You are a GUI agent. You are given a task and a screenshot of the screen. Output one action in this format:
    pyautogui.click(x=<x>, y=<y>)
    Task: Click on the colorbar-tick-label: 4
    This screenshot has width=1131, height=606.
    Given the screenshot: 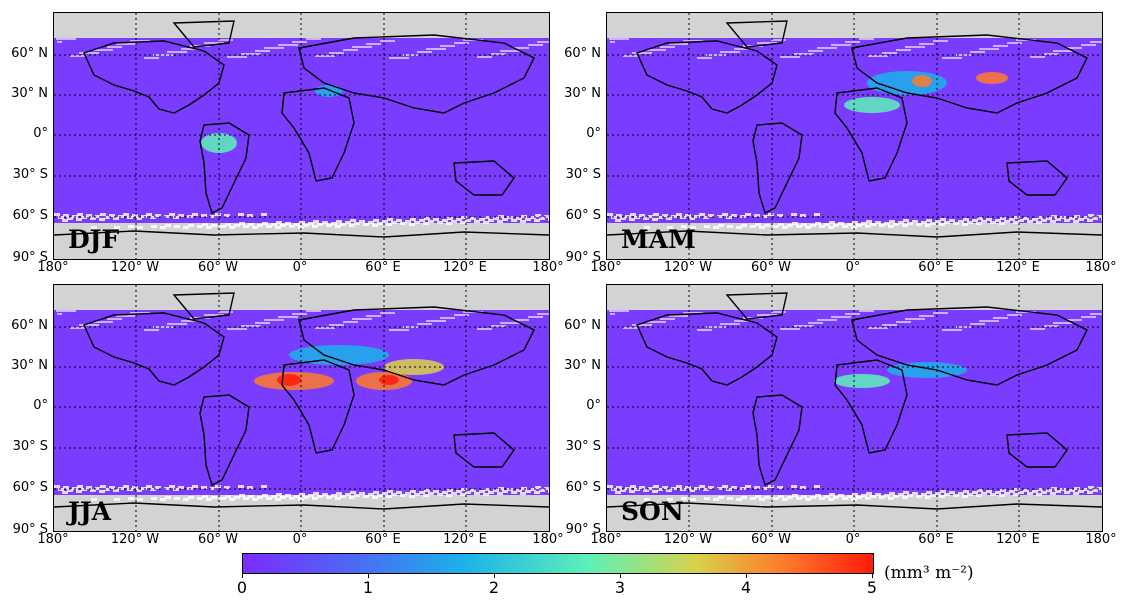 What is the action you would take?
    pyautogui.click(x=746, y=587)
    